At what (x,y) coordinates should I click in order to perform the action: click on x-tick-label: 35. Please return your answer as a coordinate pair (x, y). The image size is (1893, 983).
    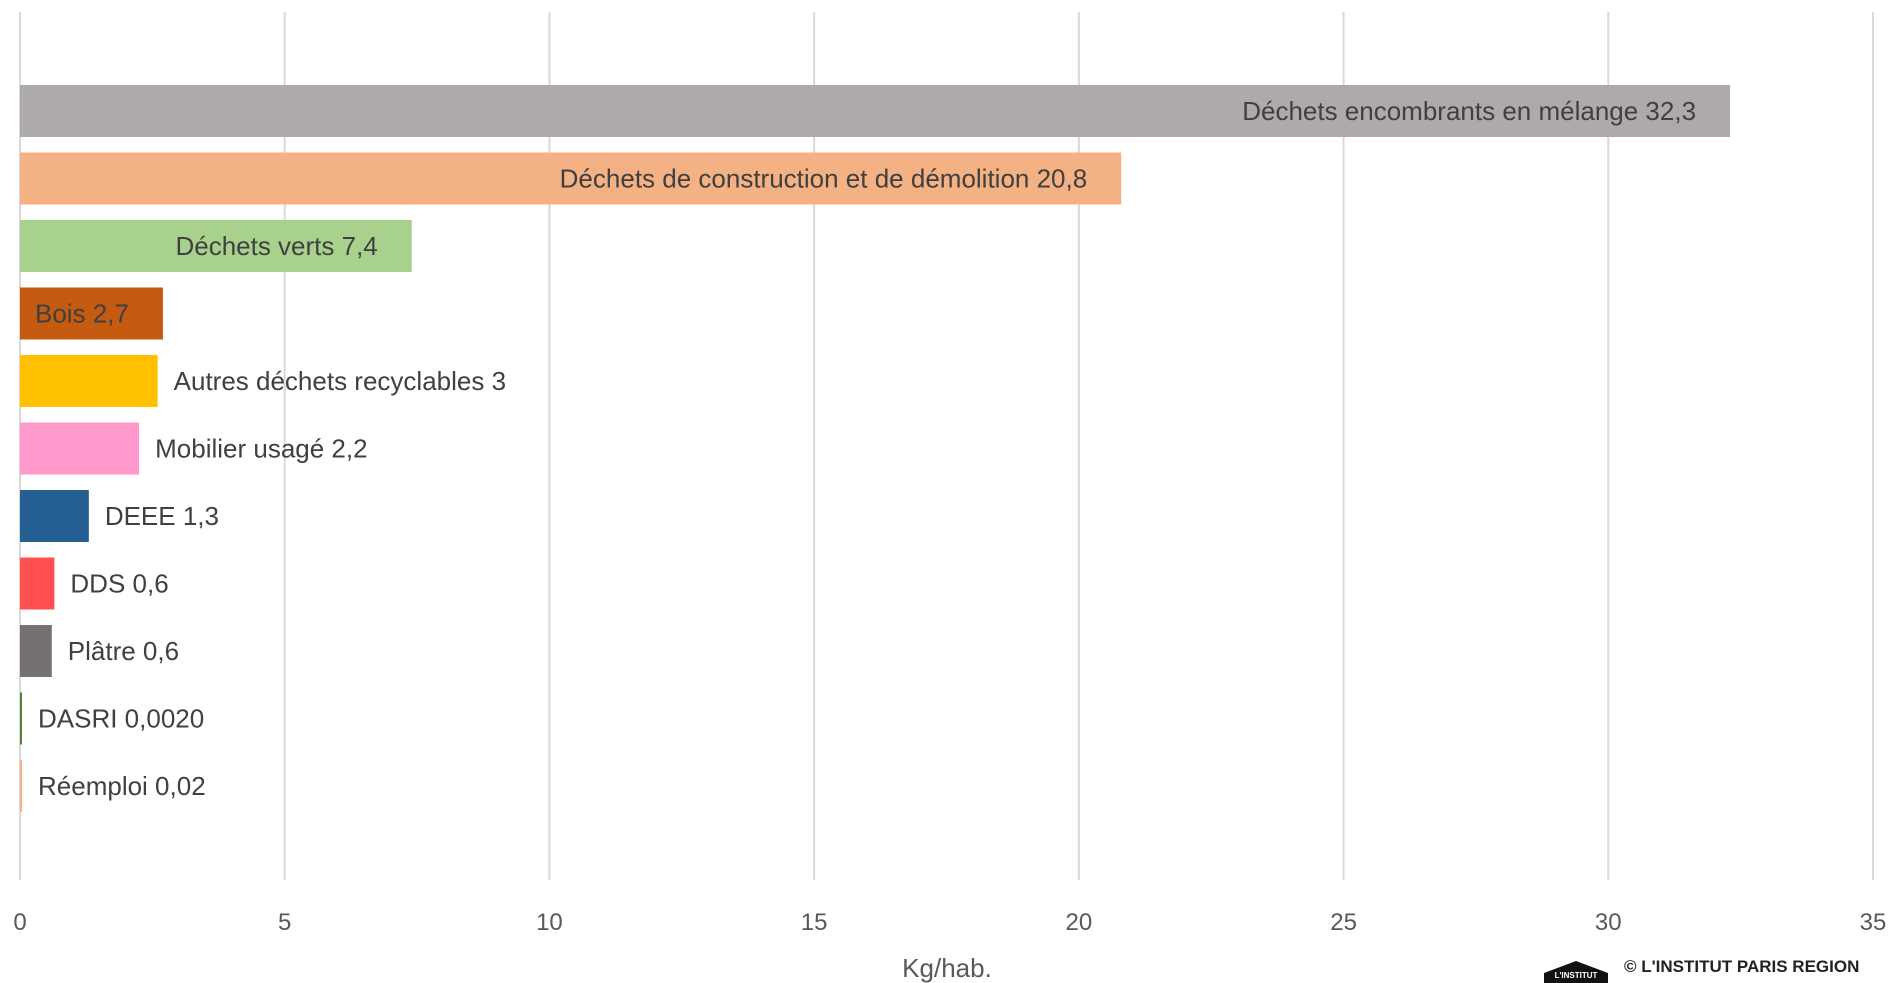
    Looking at the image, I should click on (1873, 922).